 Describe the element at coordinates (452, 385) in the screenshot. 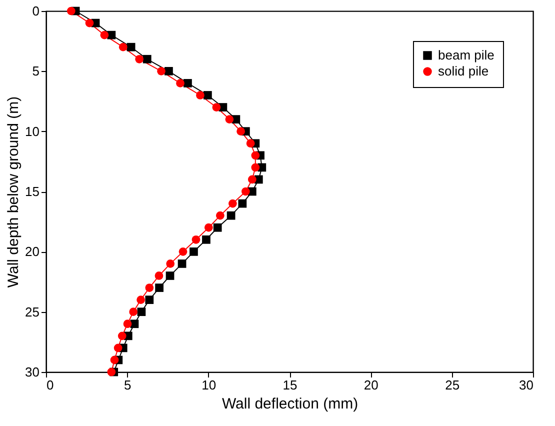

I see `x-tick-label: 25` at that location.